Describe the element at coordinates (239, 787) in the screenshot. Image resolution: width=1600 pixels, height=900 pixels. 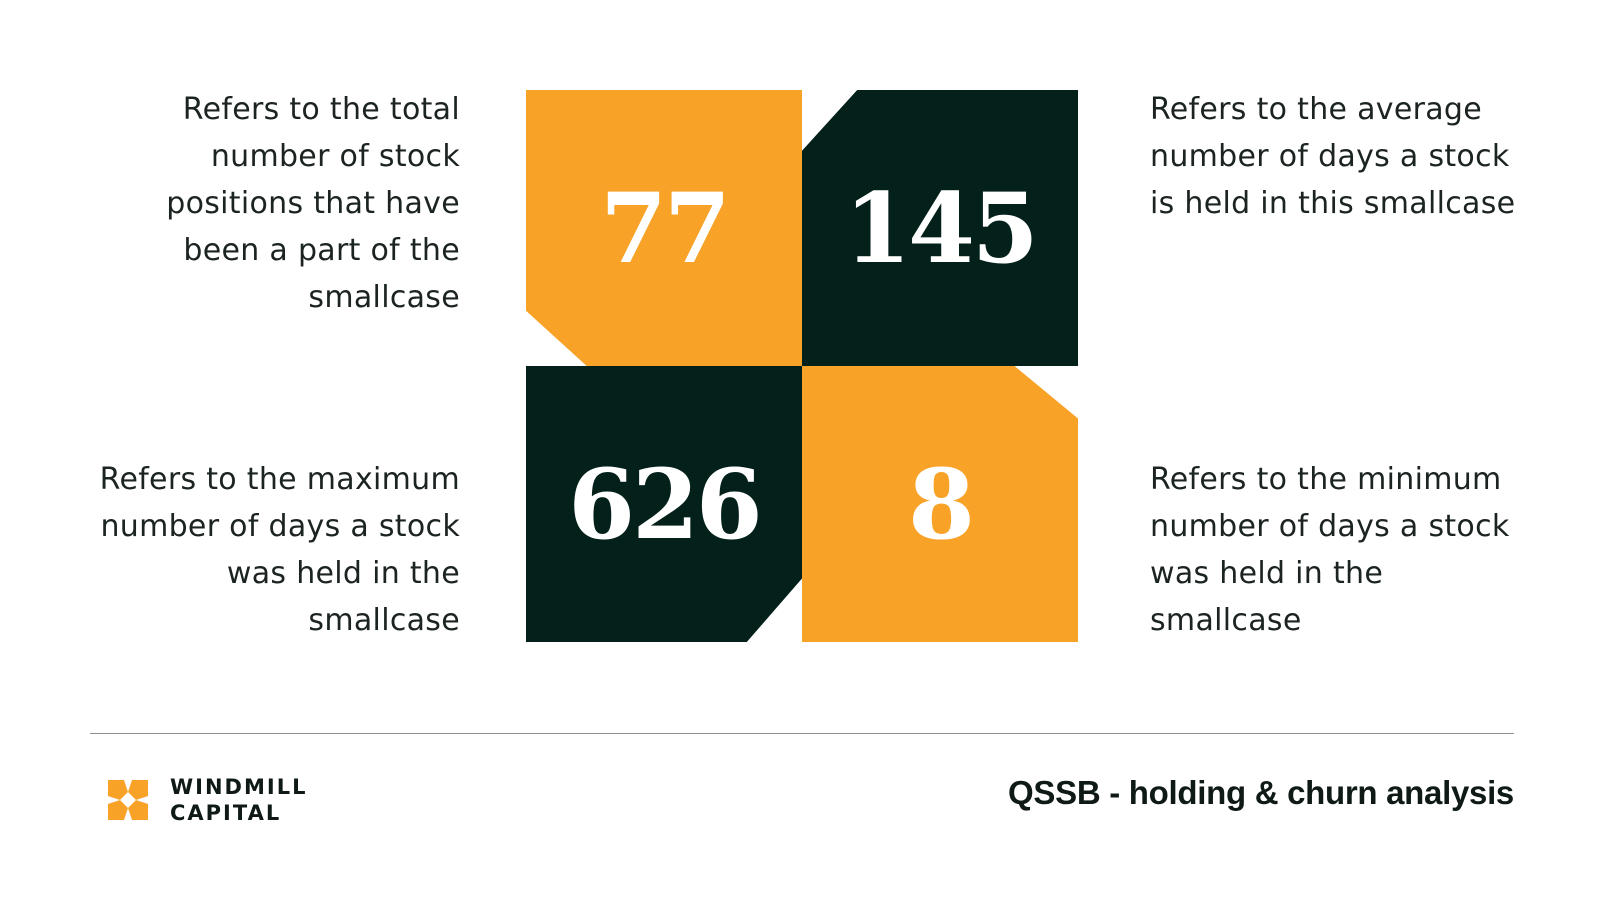
I see `brand-line-1: WINDMILL` at that location.